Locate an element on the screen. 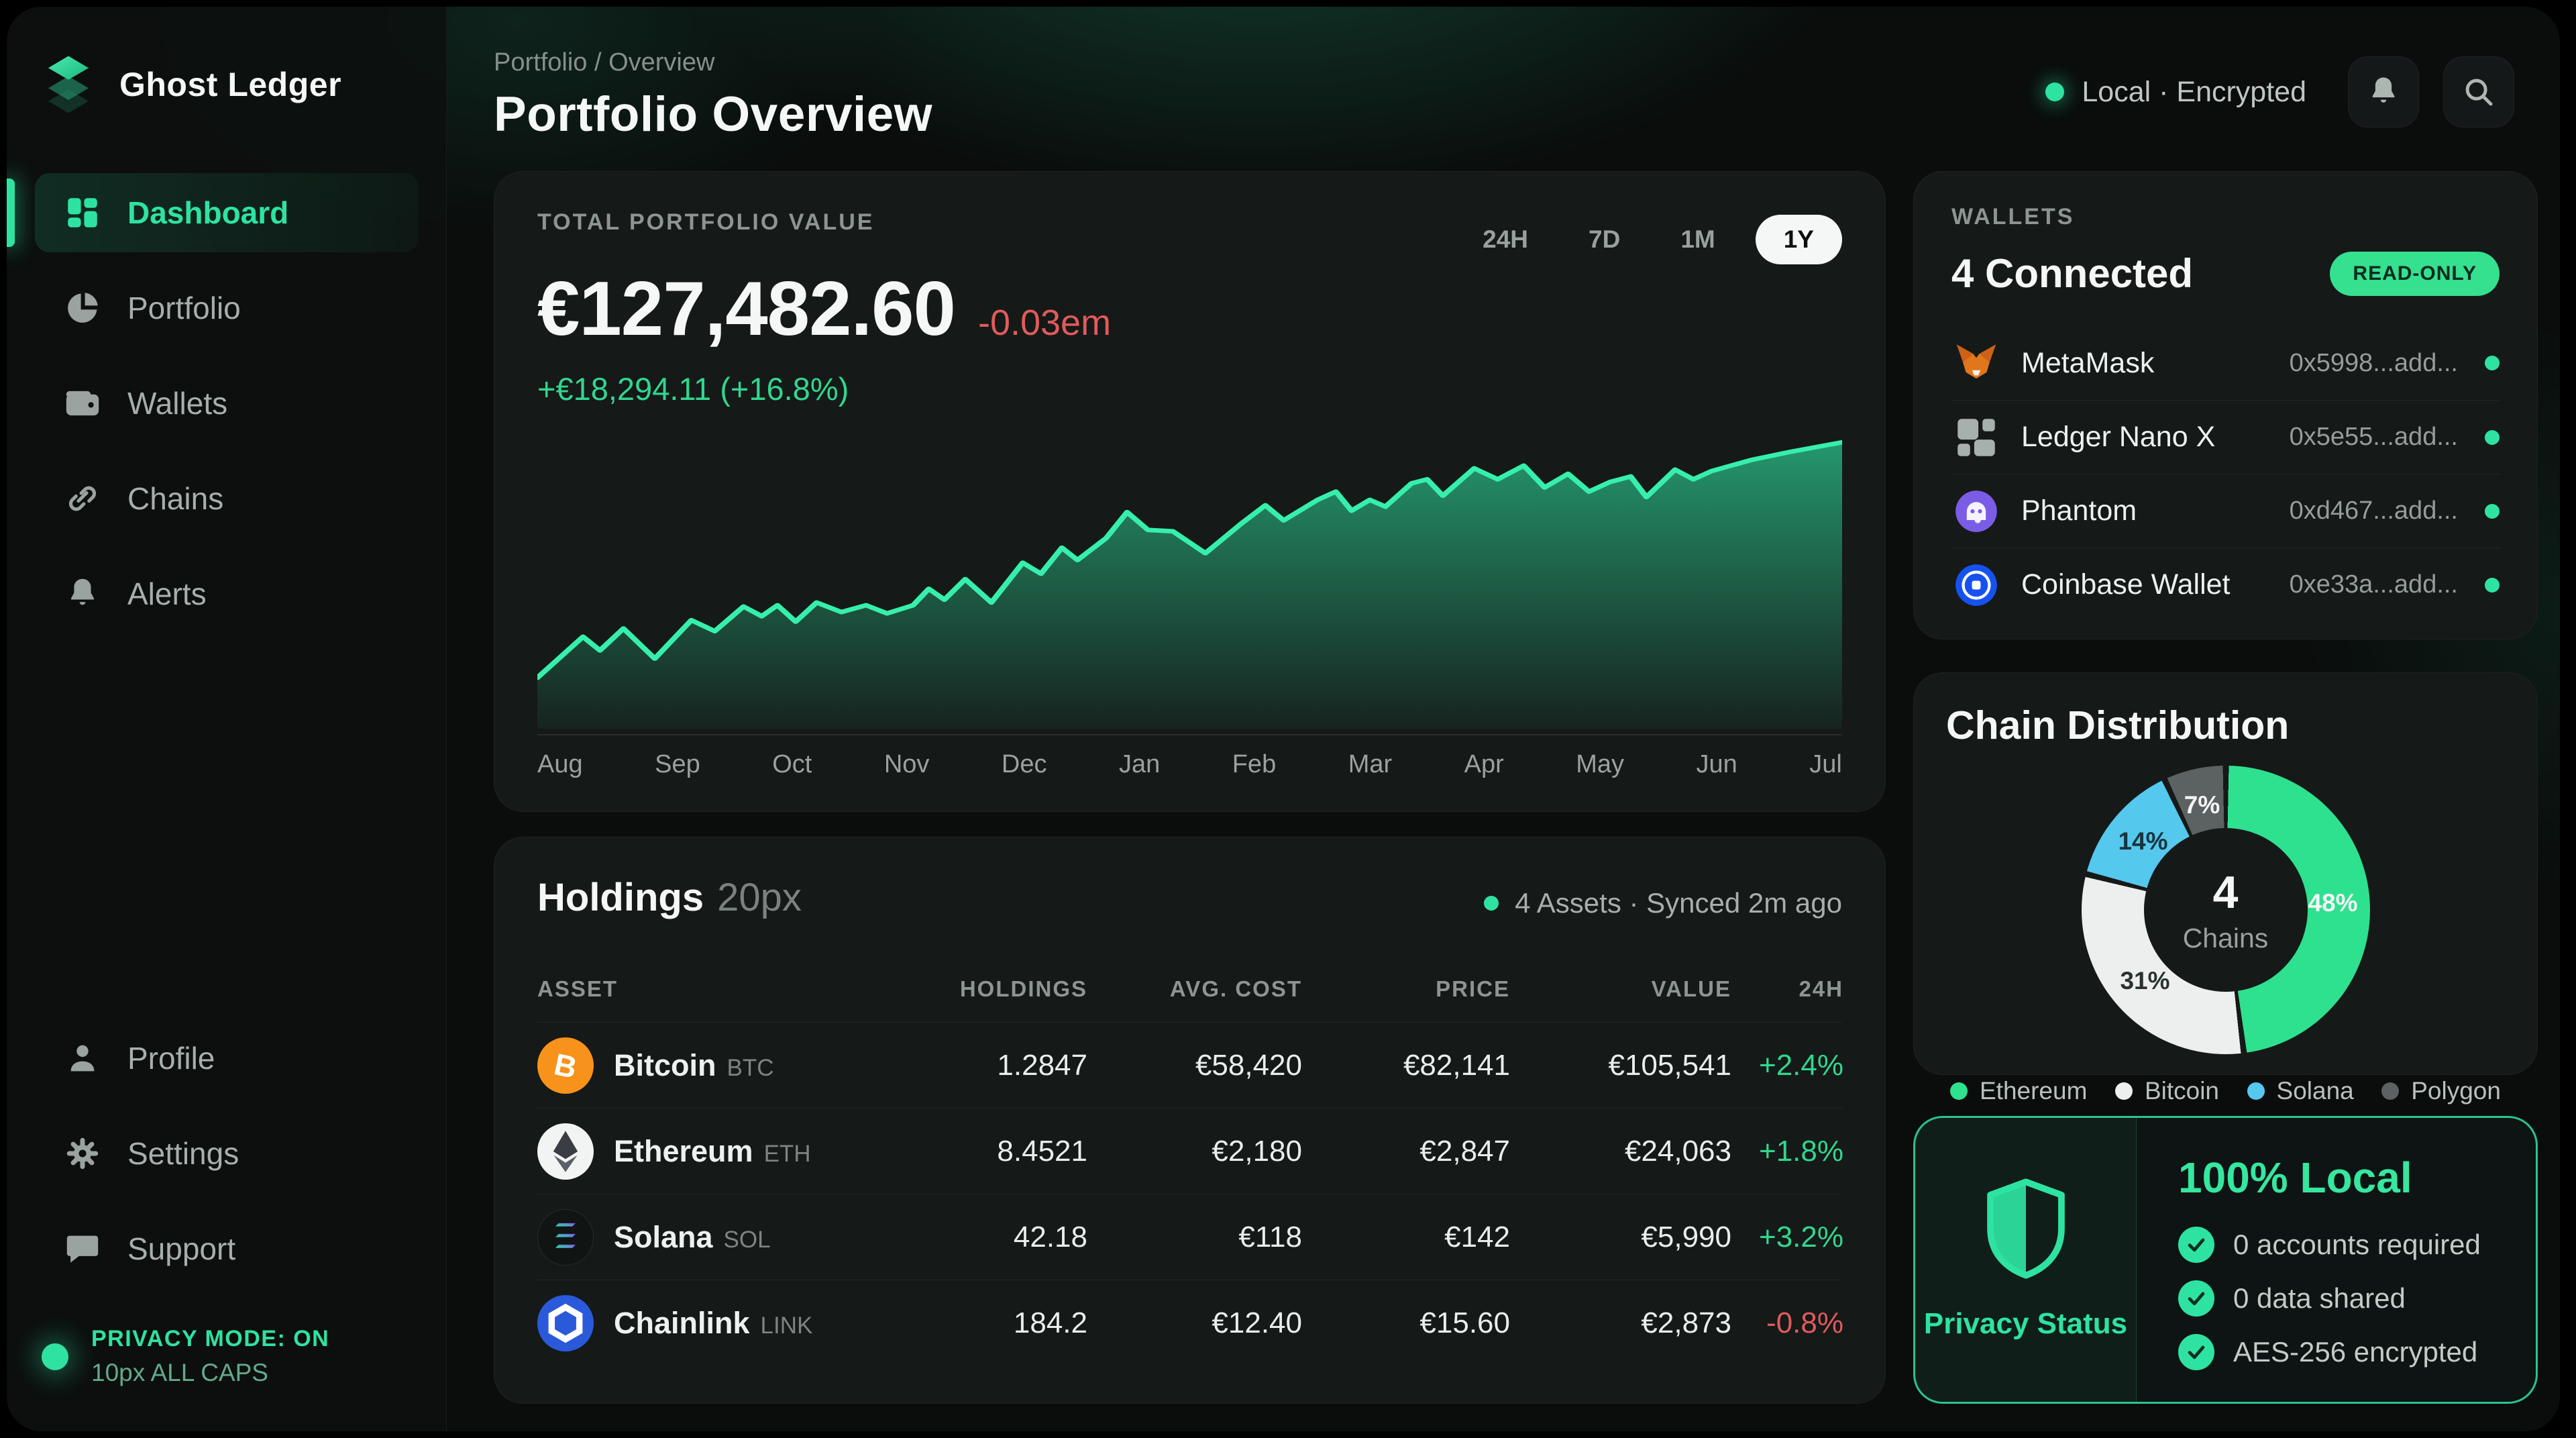 This screenshot has height=1438, width=2576. privacy-panel-label: Privacy Status is located at coordinates (2025, 1324).